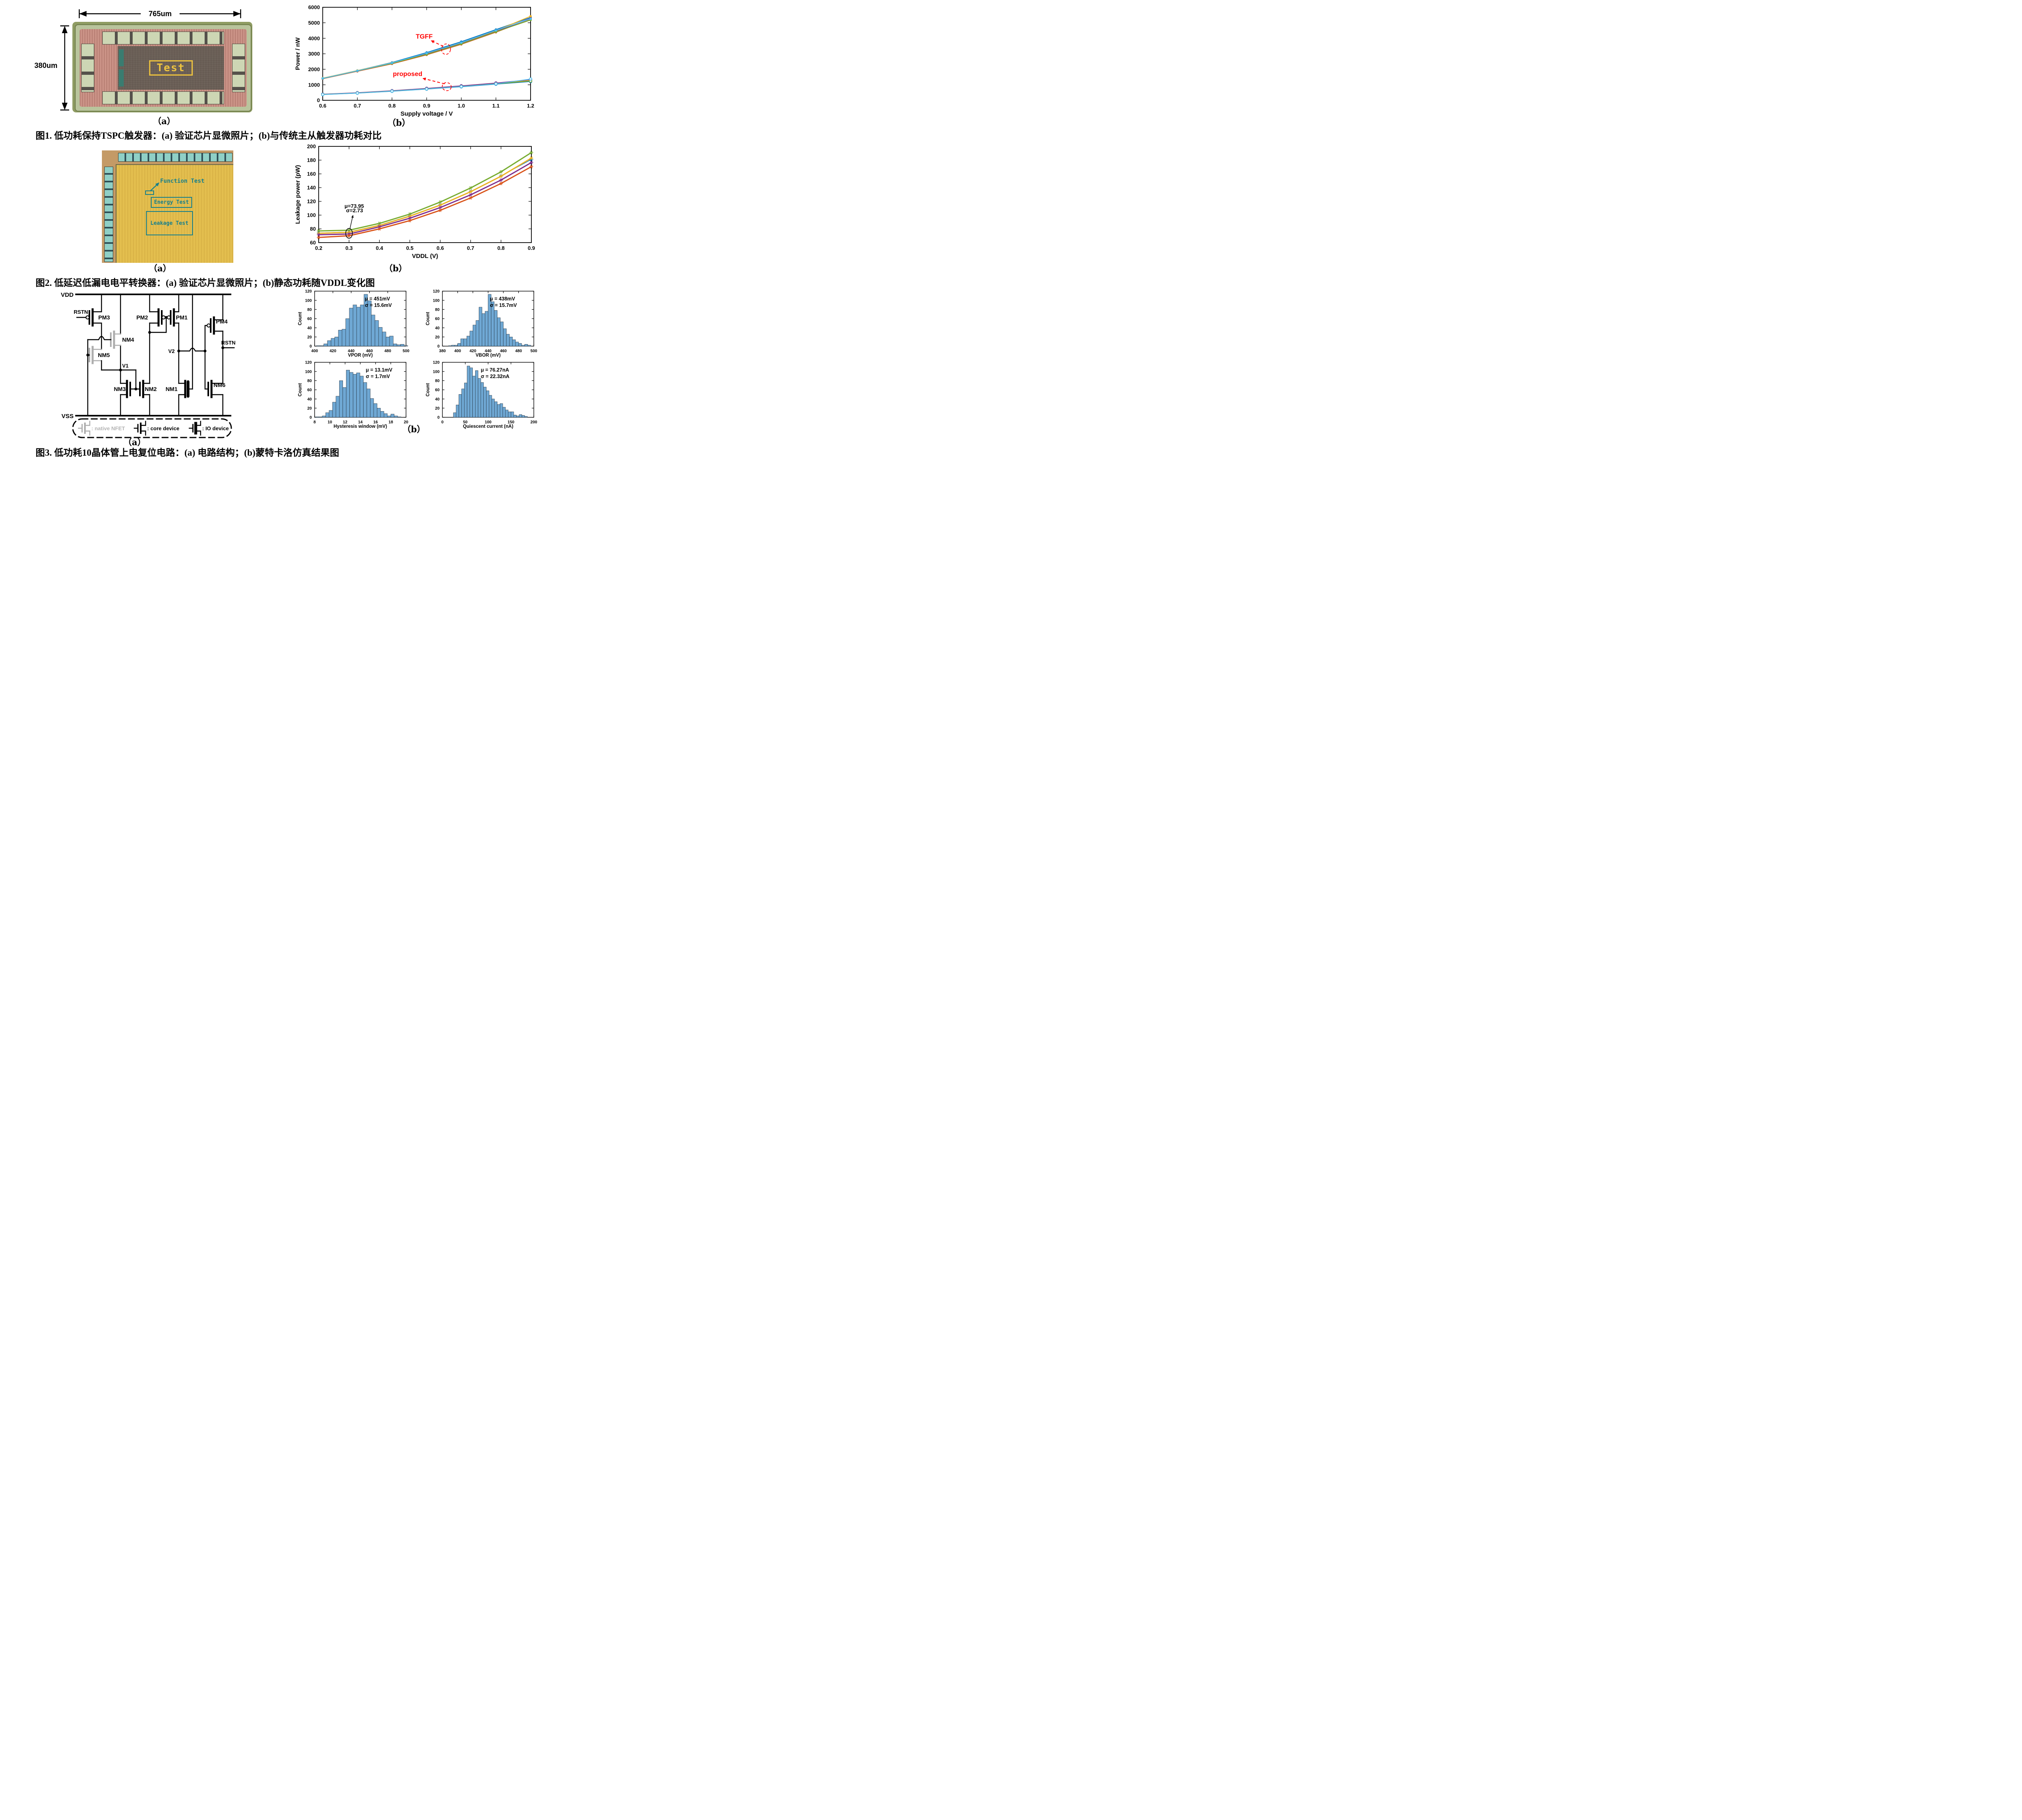  I want to click on x-tick-label: 12, so click(345, 422).